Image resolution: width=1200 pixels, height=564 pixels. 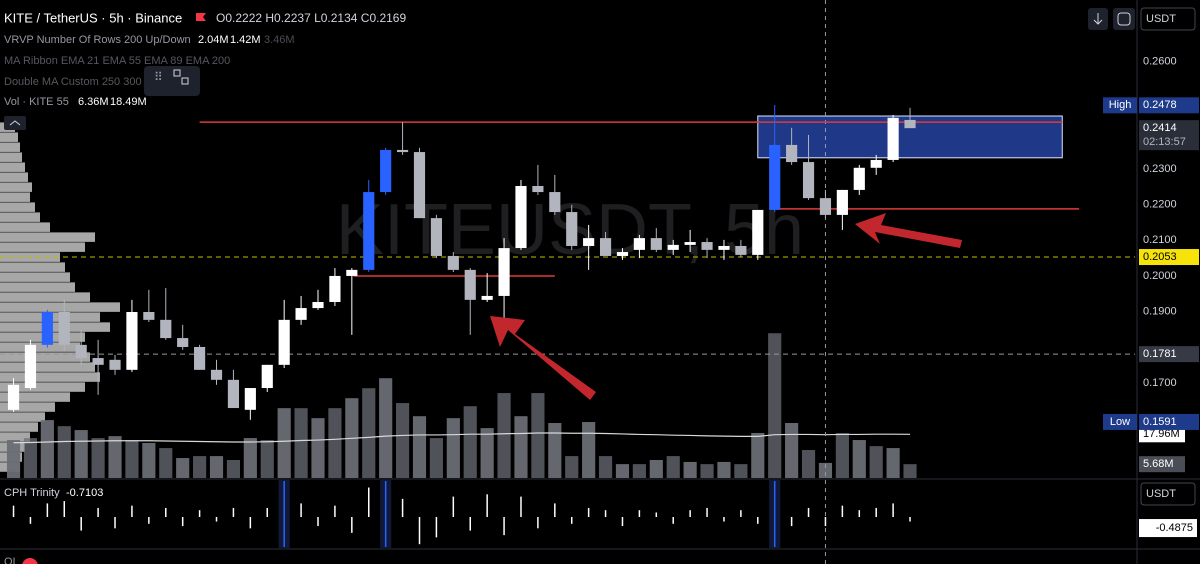 I want to click on reset-button, so click(x=1124, y=19).